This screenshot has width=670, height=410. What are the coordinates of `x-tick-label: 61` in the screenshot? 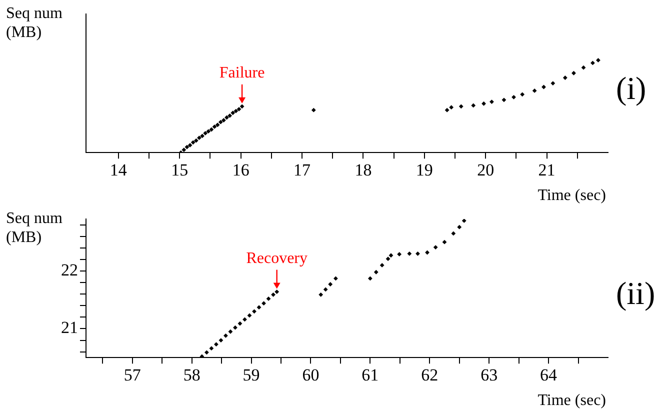 It's located at (370, 374).